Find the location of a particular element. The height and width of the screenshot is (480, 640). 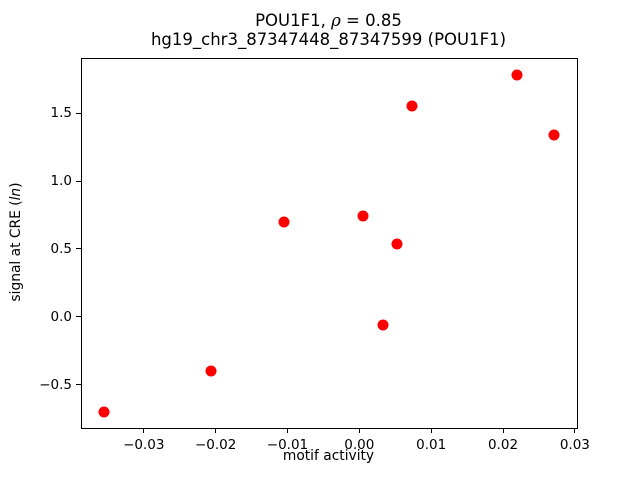

chart-title-line2: hg19_chr3_87347448_87347599 (POU1F1) is located at coordinates (328, 39).